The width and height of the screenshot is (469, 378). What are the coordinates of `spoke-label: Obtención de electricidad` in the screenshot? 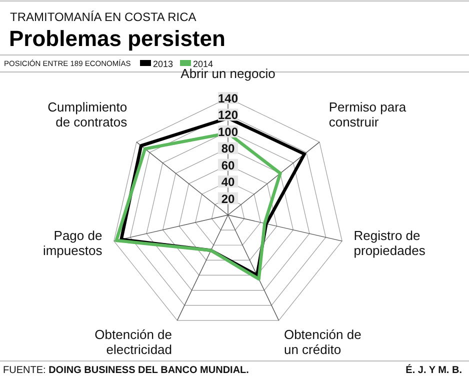 It's located at (133, 342).